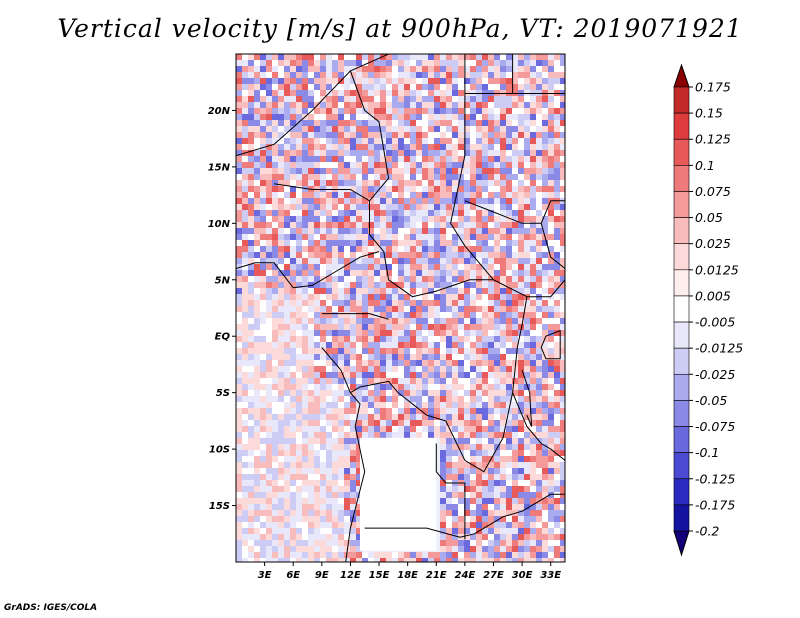  I want to click on colorbar-label-5: 0.05, so click(709, 217).